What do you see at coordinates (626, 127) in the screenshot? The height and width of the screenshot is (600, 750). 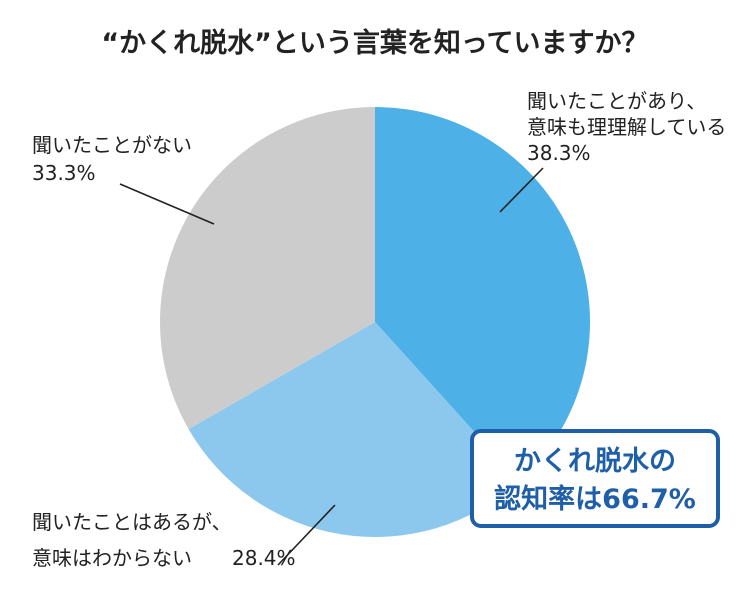 I see `slice-label-1-line-2: 意味も理理解している` at bounding box center [626, 127].